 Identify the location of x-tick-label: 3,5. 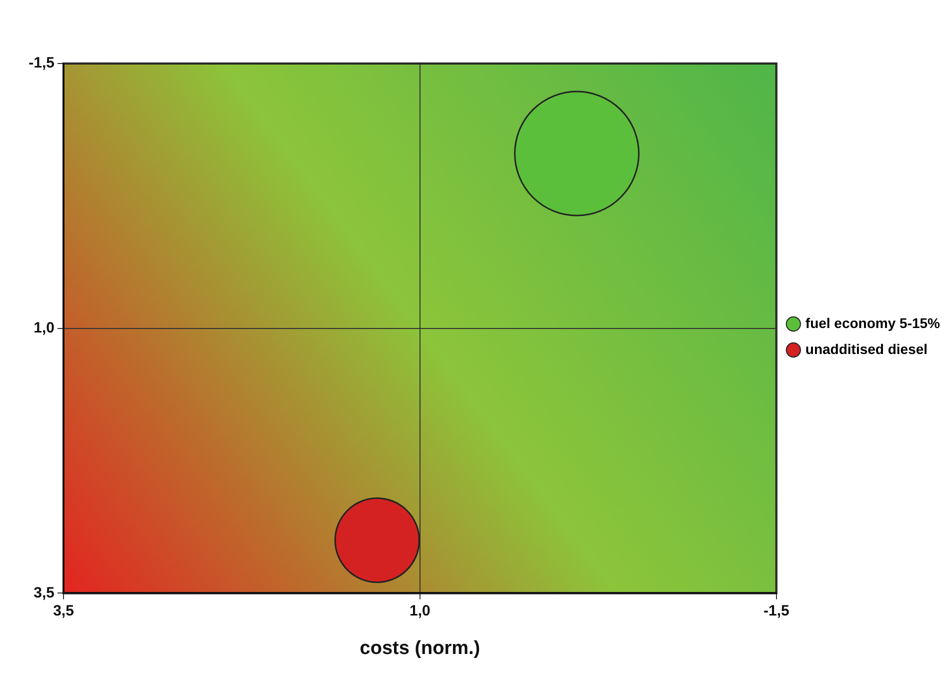
(63, 611).